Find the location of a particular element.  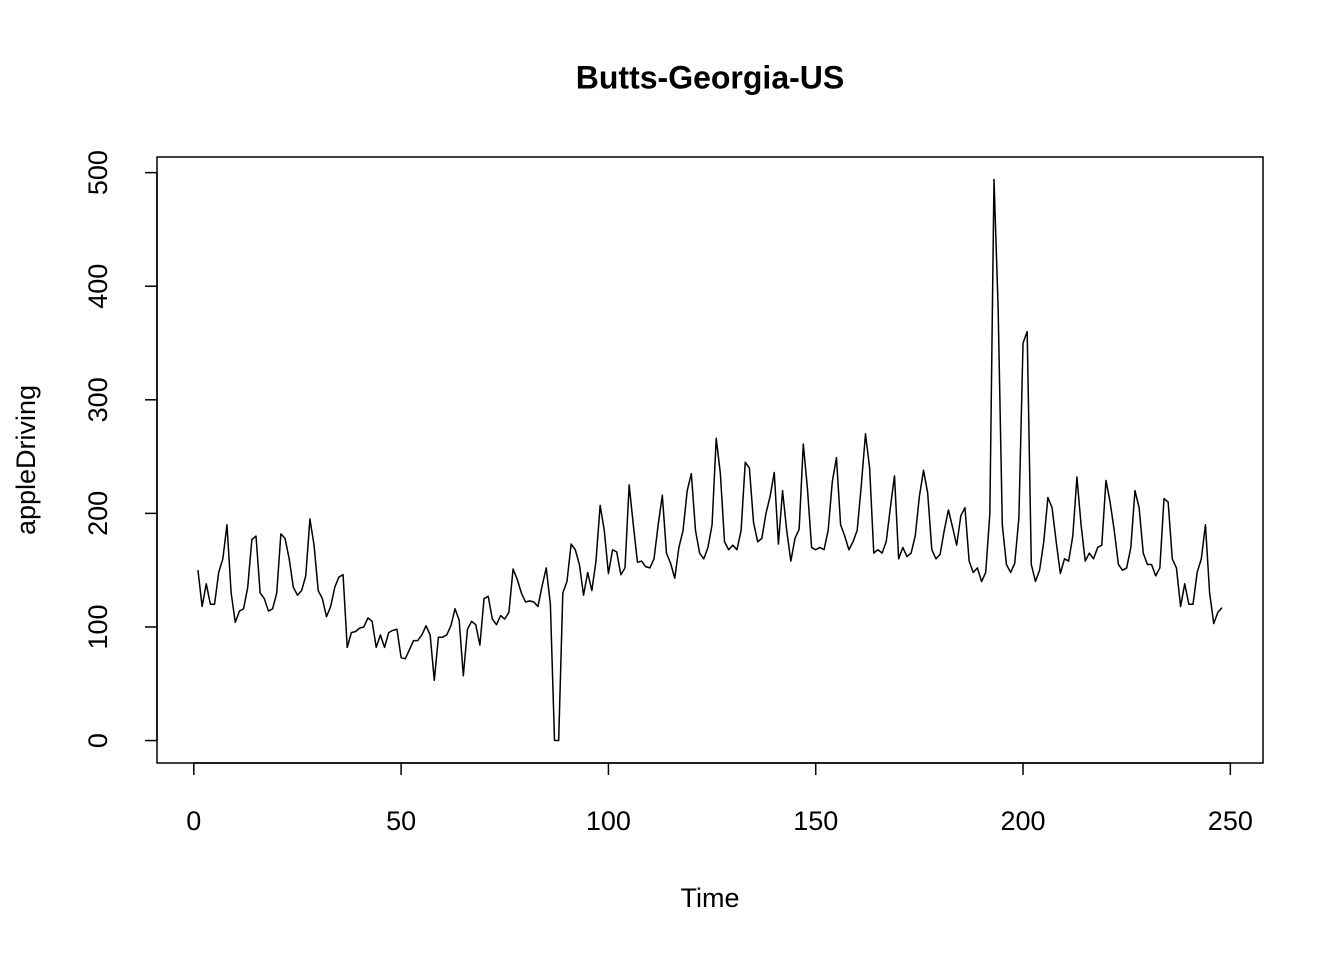

x-tick-label: 50 is located at coordinates (401, 821).